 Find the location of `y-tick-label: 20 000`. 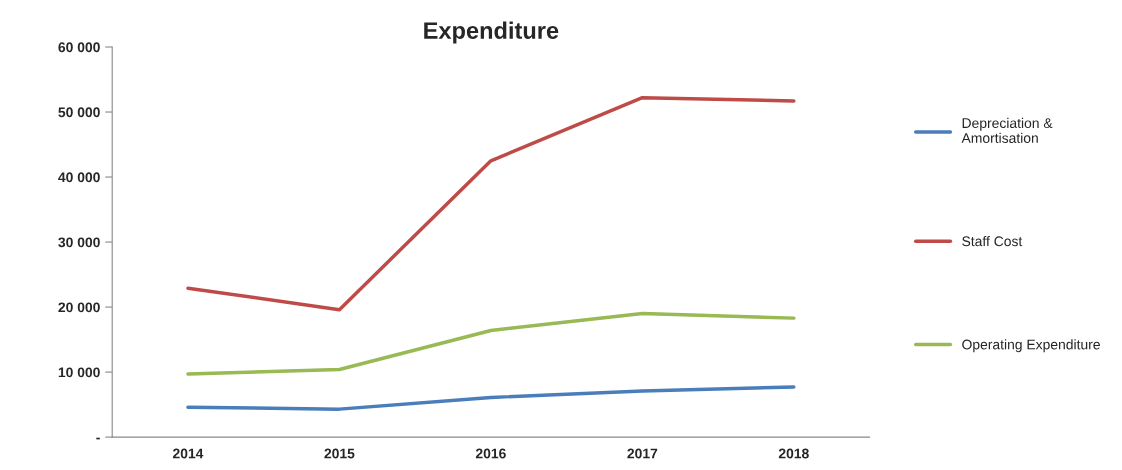

y-tick-label: 20 000 is located at coordinates (79, 307).